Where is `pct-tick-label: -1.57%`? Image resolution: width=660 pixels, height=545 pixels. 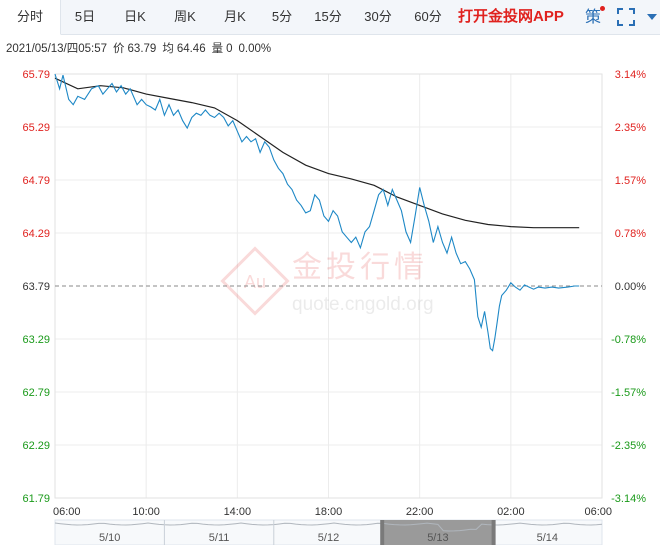 pct-tick-label: -1.57% is located at coordinates (628, 393).